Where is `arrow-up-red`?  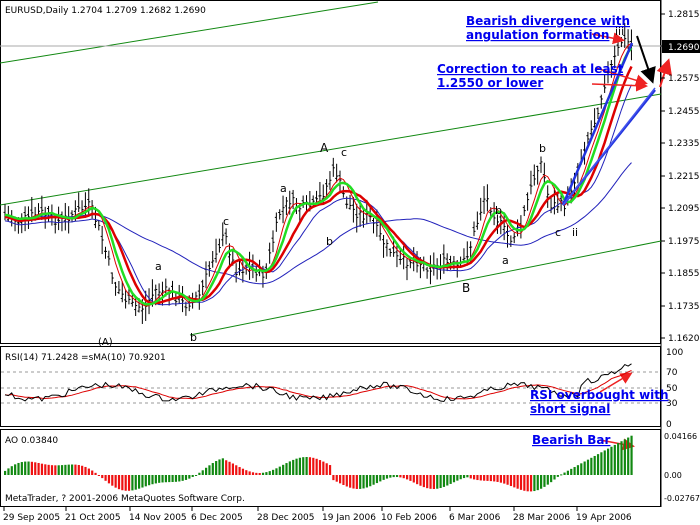 arrow-up-red is located at coordinates (664, 73).